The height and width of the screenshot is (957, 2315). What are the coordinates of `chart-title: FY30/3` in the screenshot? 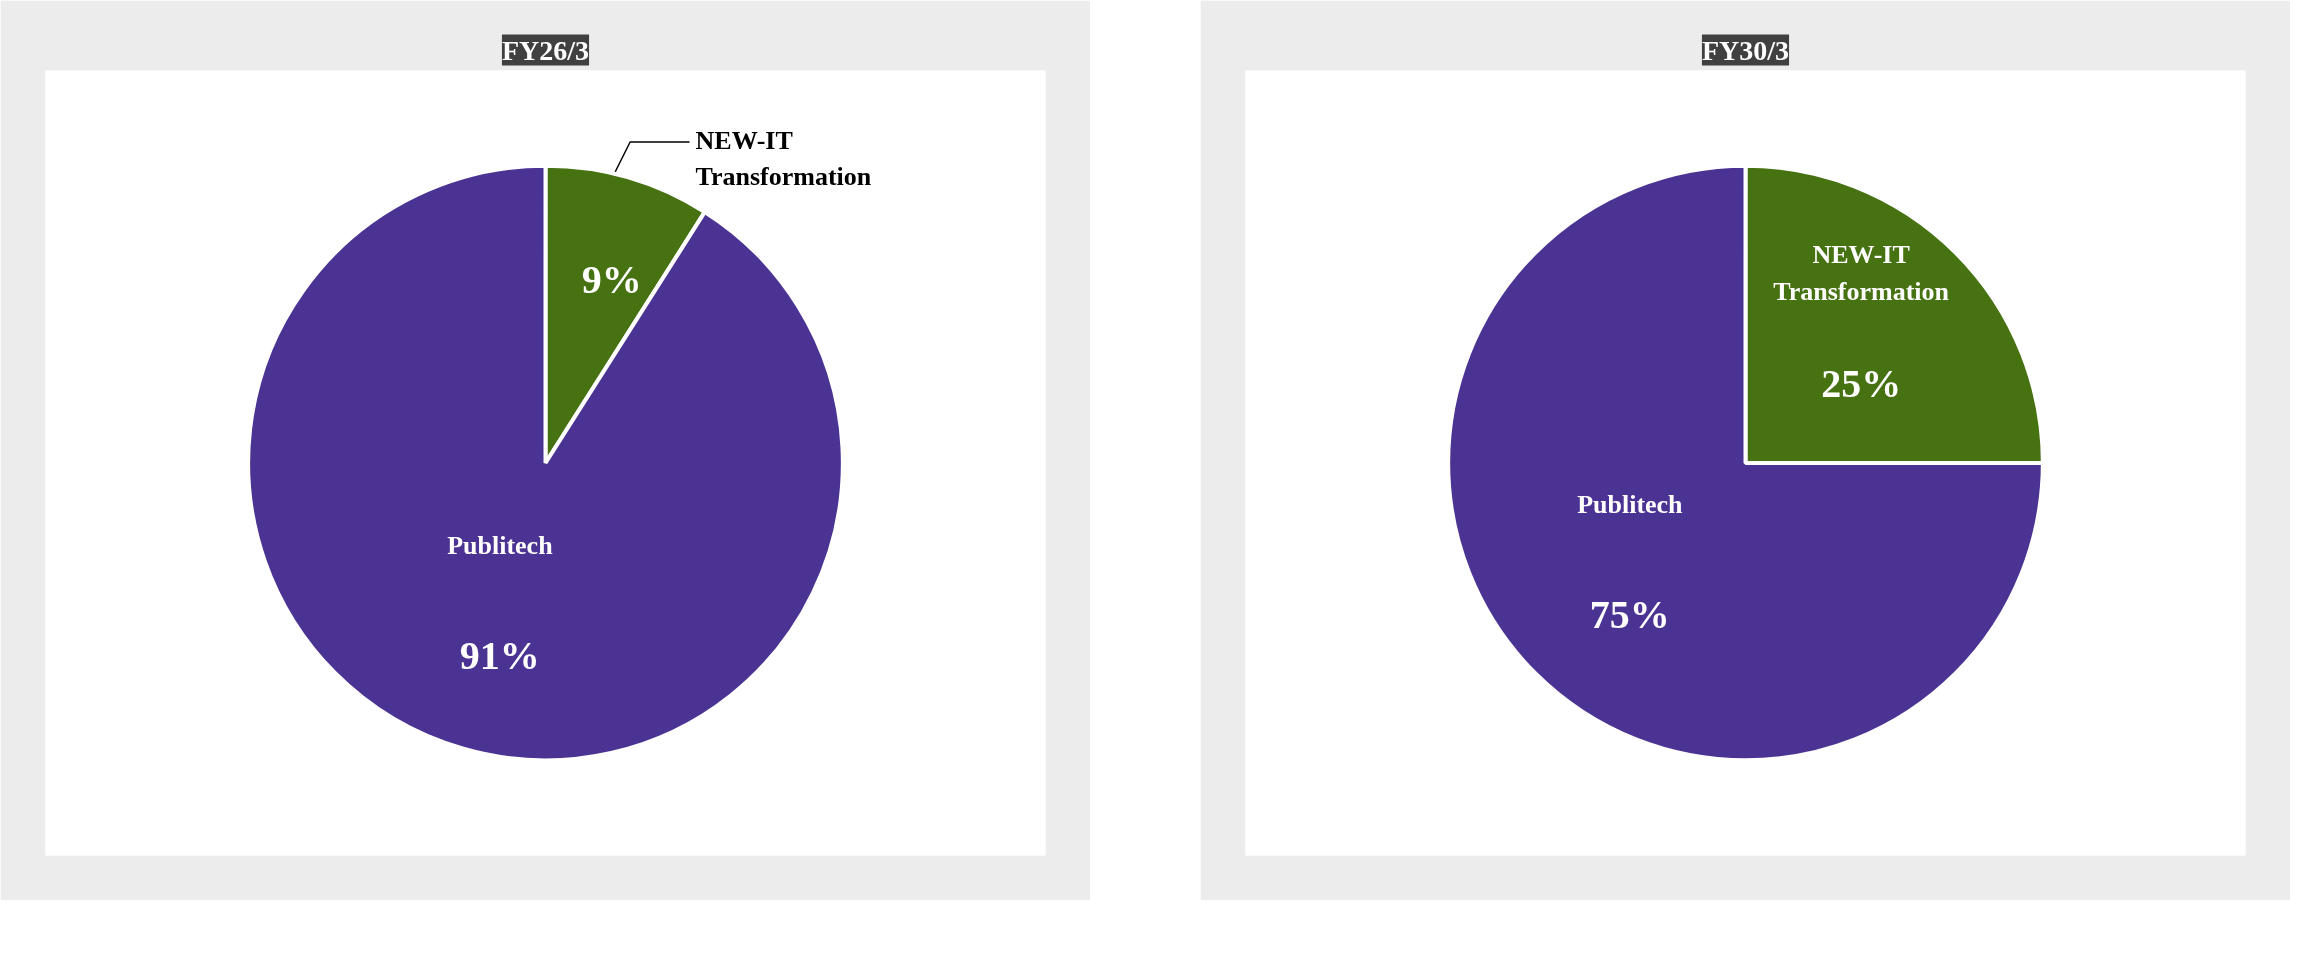 It's located at (1745, 50).